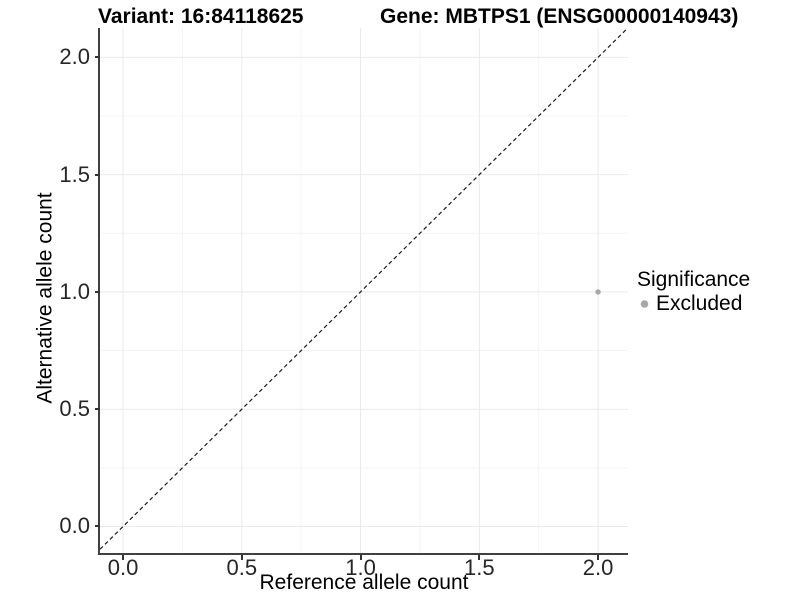 This screenshot has width=800, height=600. What do you see at coordinates (598, 292) in the screenshot?
I see `data-point` at bounding box center [598, 292].